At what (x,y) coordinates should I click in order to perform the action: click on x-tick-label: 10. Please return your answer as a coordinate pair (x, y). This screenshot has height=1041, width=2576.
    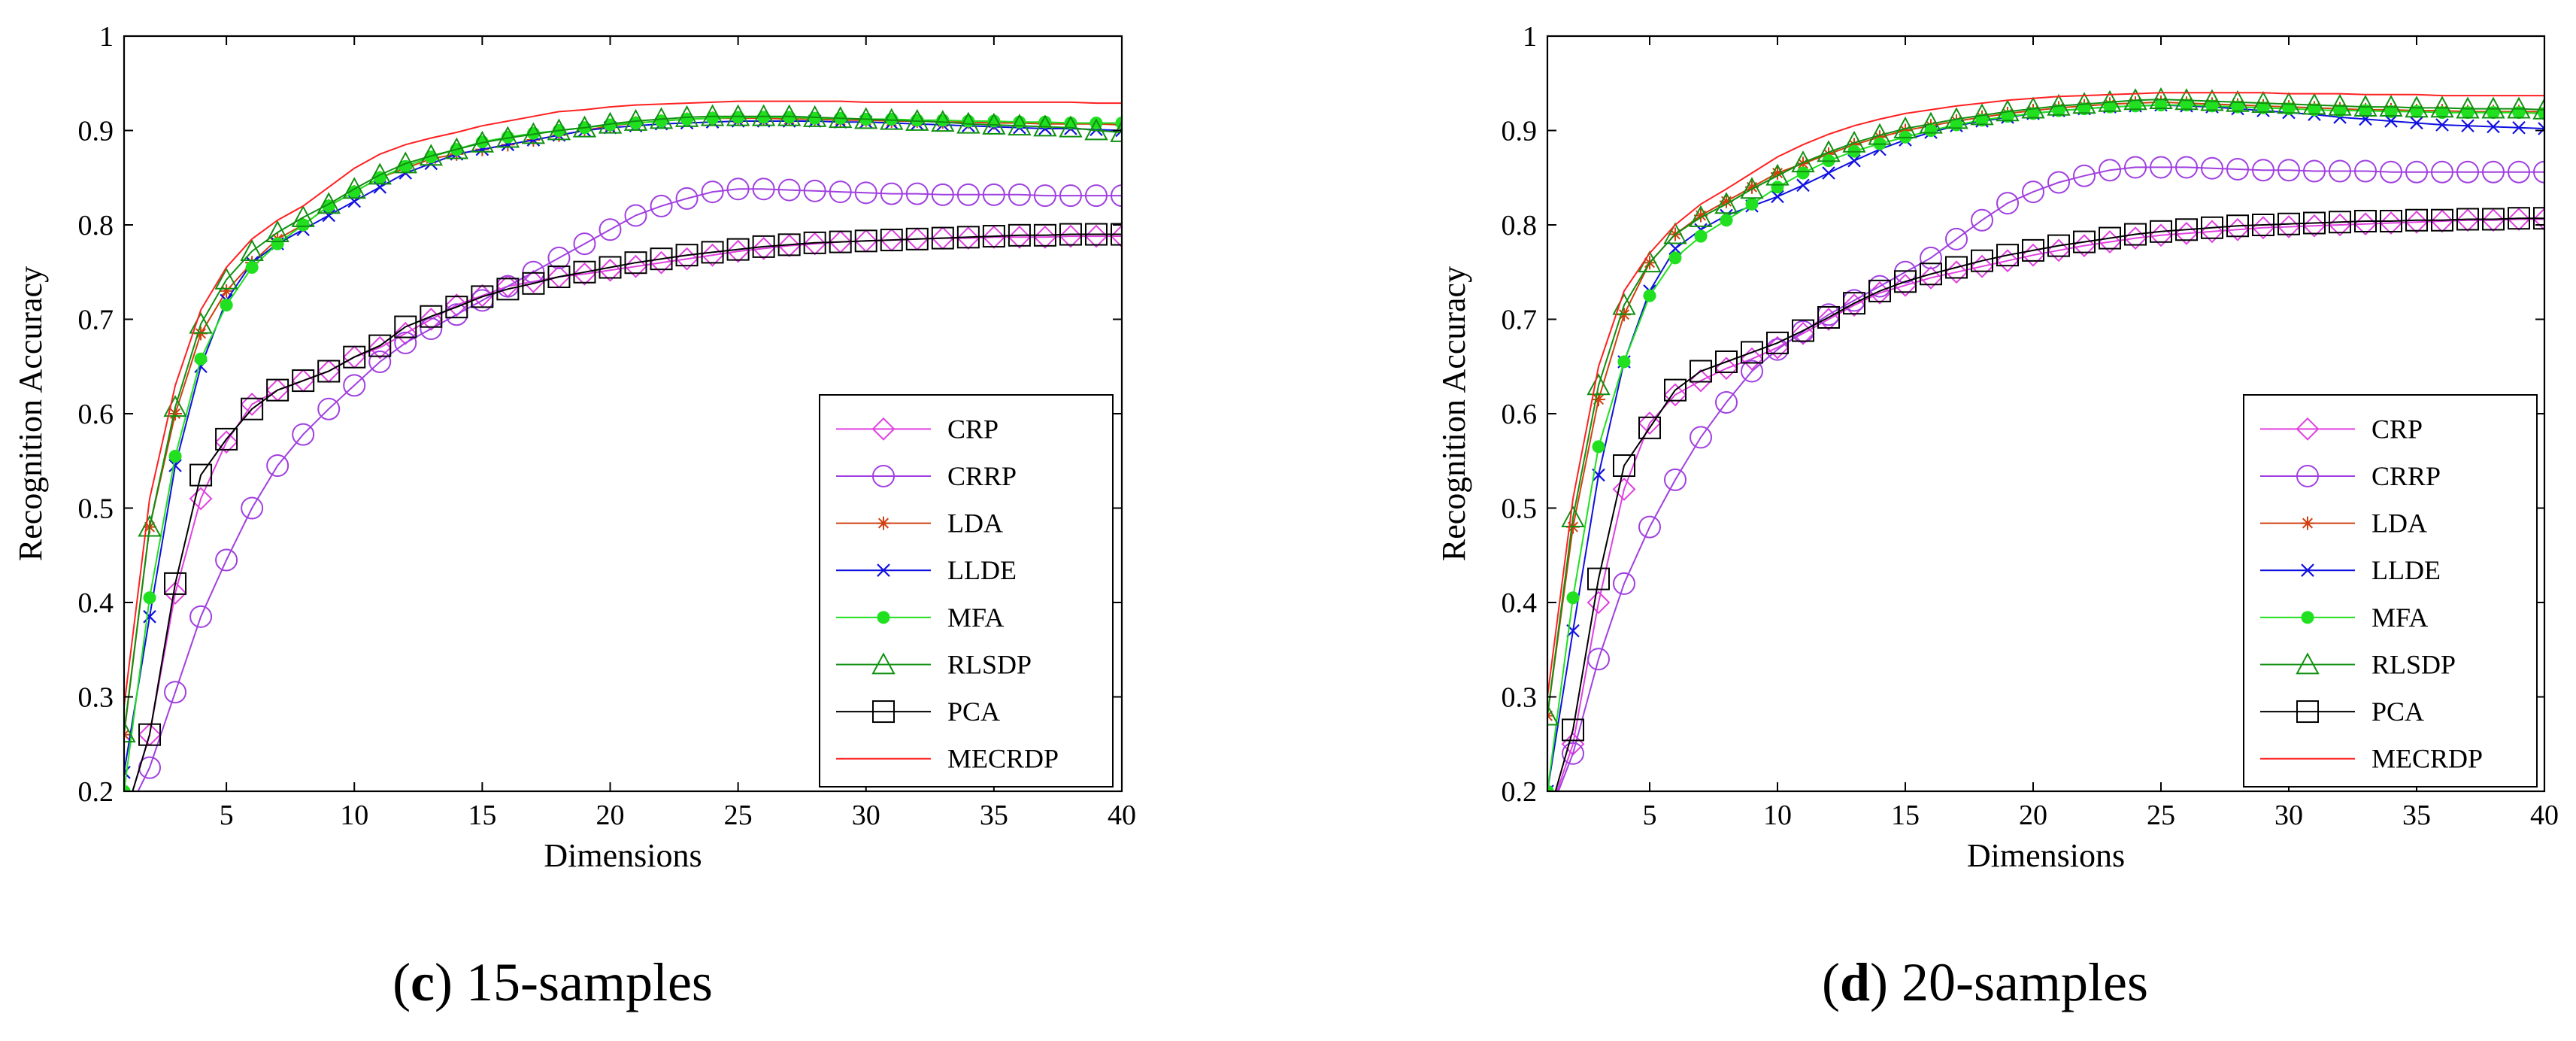
    Looking at the image, I should click on (354, 815).